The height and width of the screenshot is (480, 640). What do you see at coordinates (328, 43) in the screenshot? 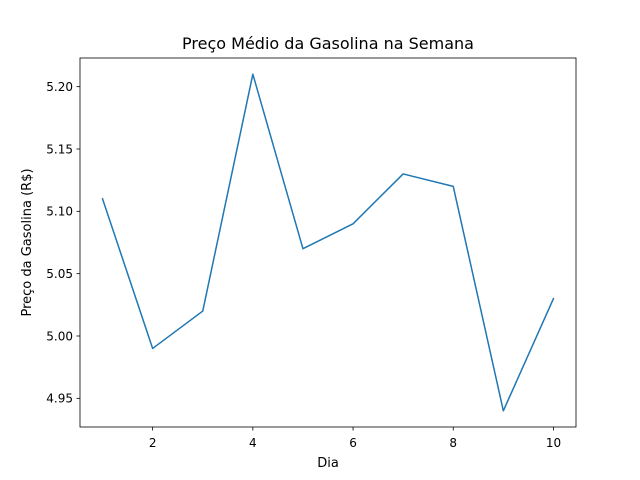
I see `chart-title: Preço Médio da Gasolina na Semana` at bounding box center [328, 43].